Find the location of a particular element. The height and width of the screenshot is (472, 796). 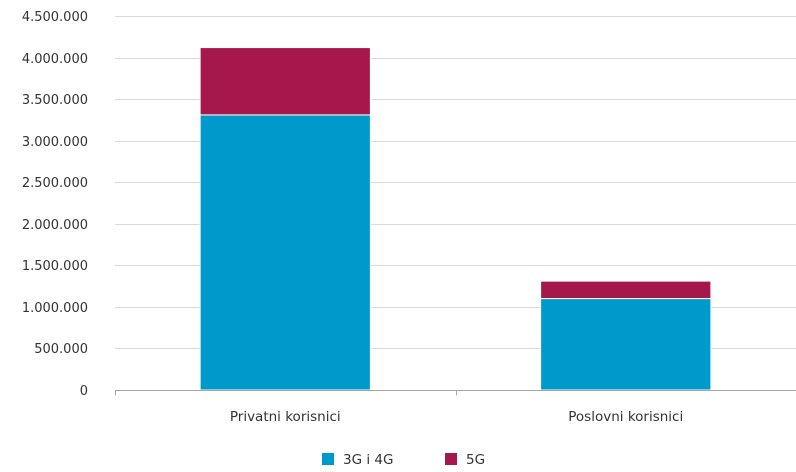

y-tick-label: 1.000.000 is located at coordinates (55, 308).